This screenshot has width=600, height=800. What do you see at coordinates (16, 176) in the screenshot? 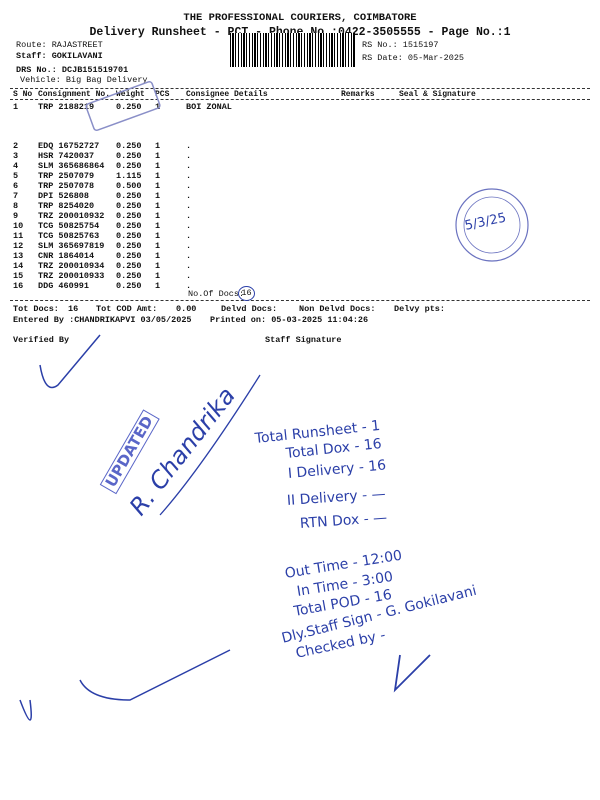
I see `table-cell: 5` at bounding box center [16, 176].